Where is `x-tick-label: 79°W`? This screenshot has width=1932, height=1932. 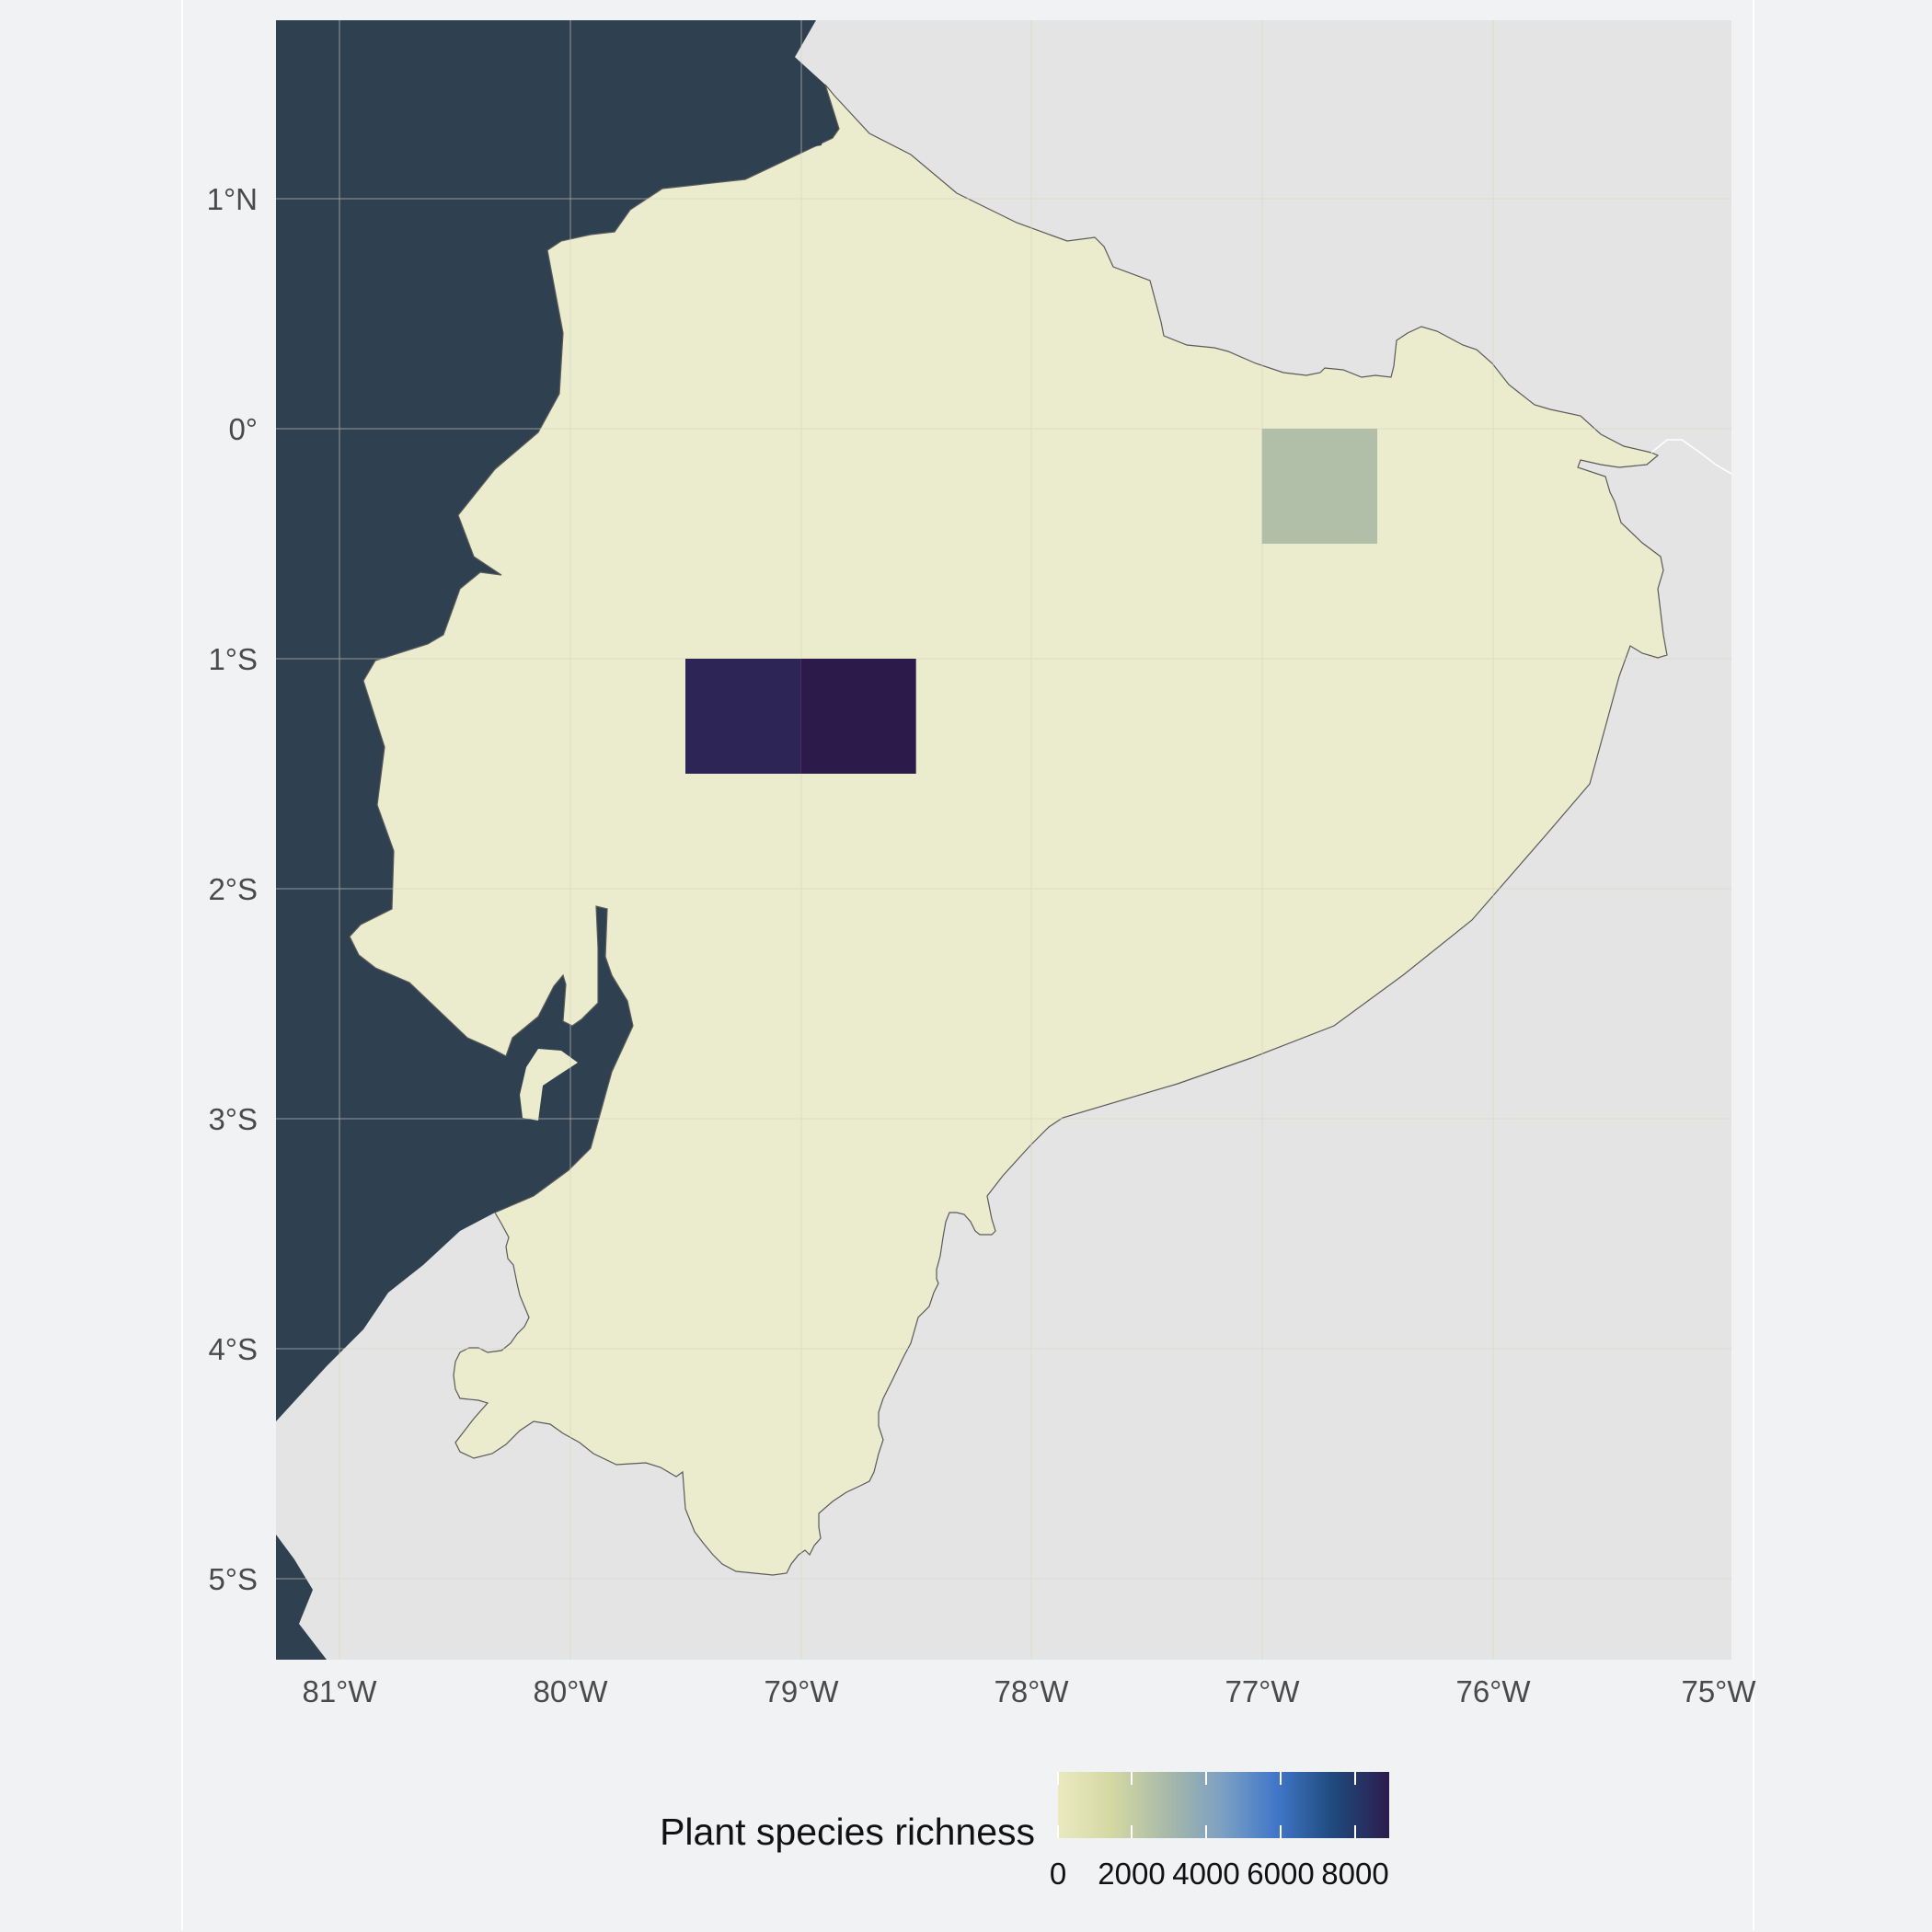
x-tick-label: 79°W is located at coordinates (801, 1691).